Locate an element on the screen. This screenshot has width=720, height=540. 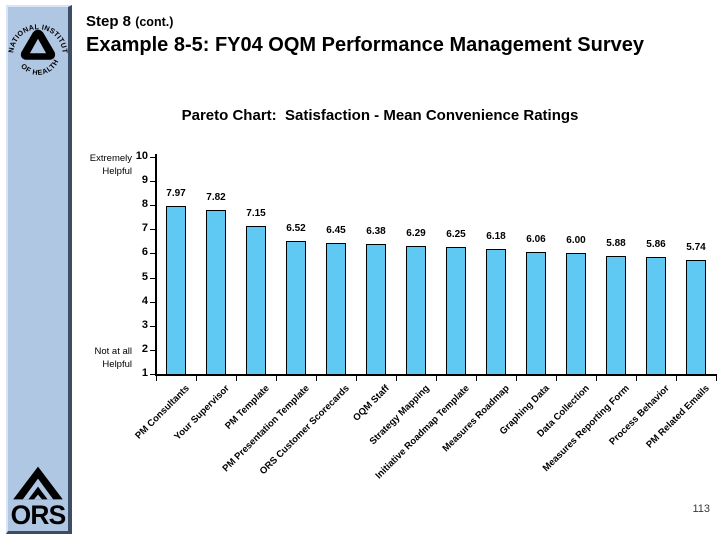
y-axis-top-label-line2: Helpful is located at coordinates (117, 171).